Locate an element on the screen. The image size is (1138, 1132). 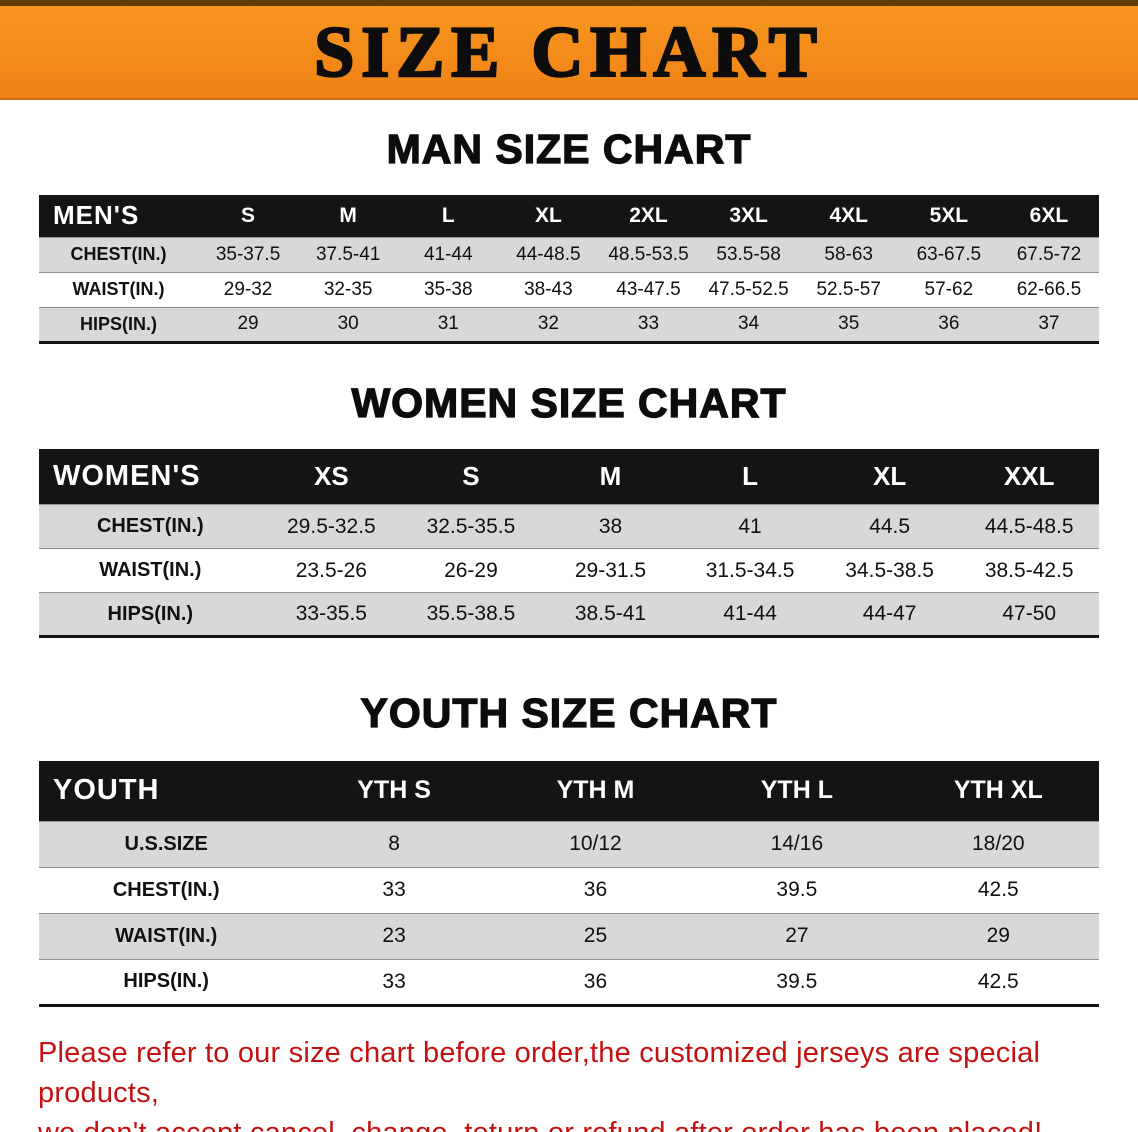
size-value-cell: 38 is located at coordinates (610, 526).